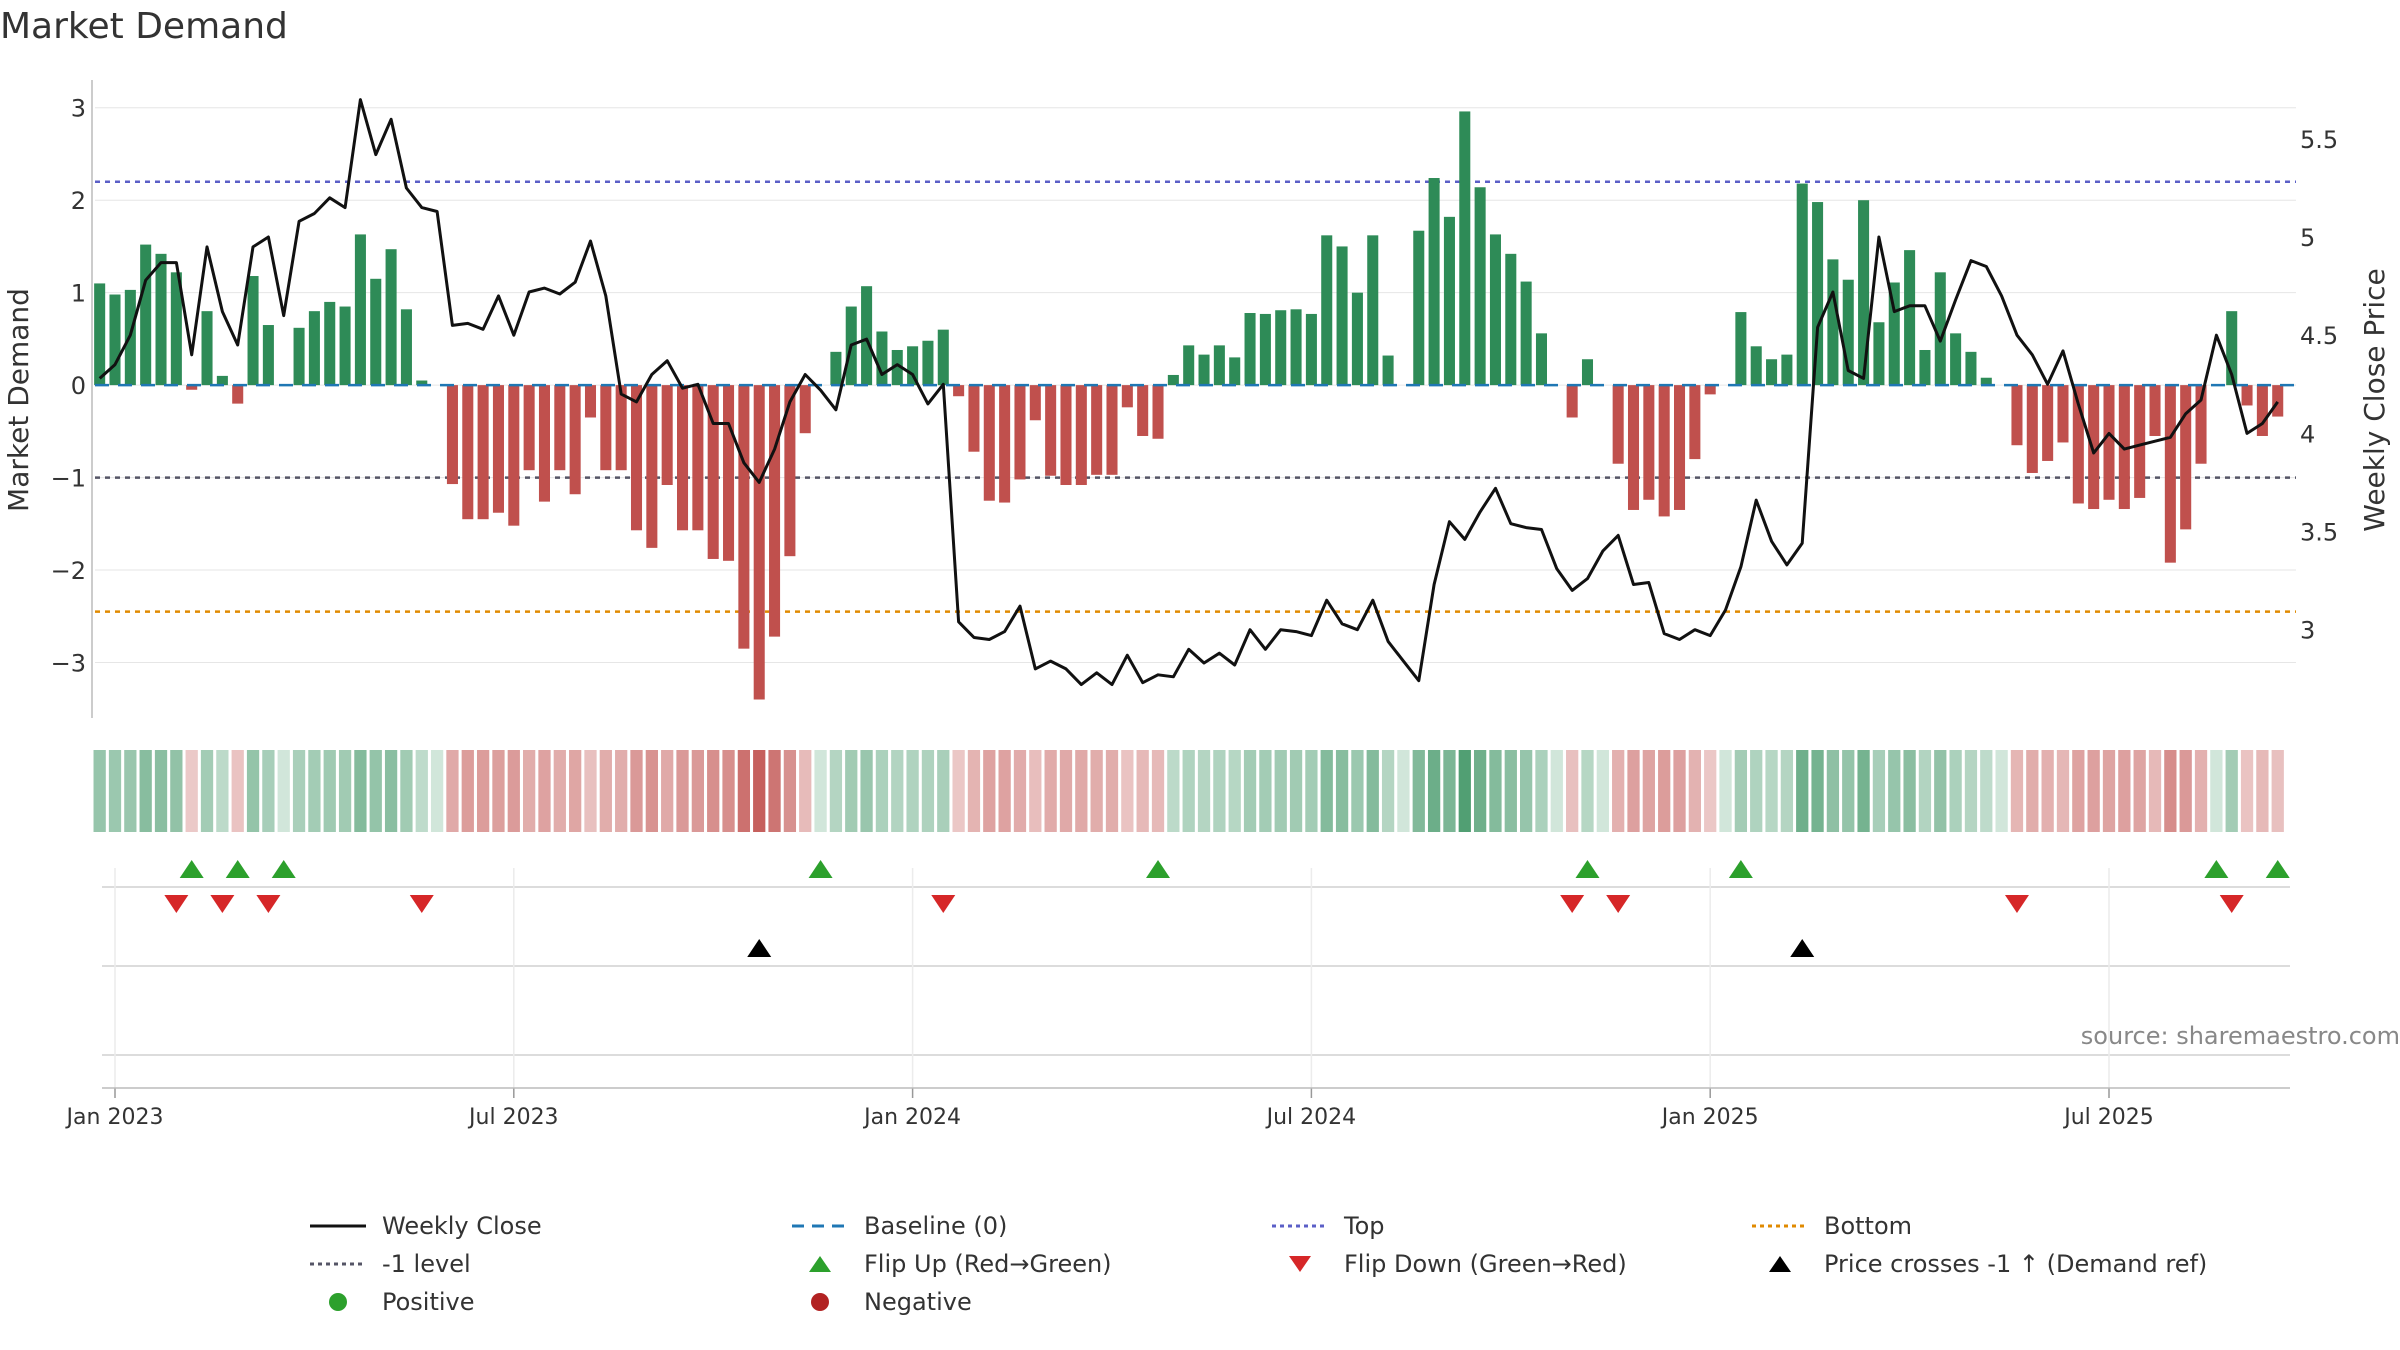 This screenshot has height=1350, width=2400. I want to click on y-tick-label-right: 3.5, so click(2319, 533).